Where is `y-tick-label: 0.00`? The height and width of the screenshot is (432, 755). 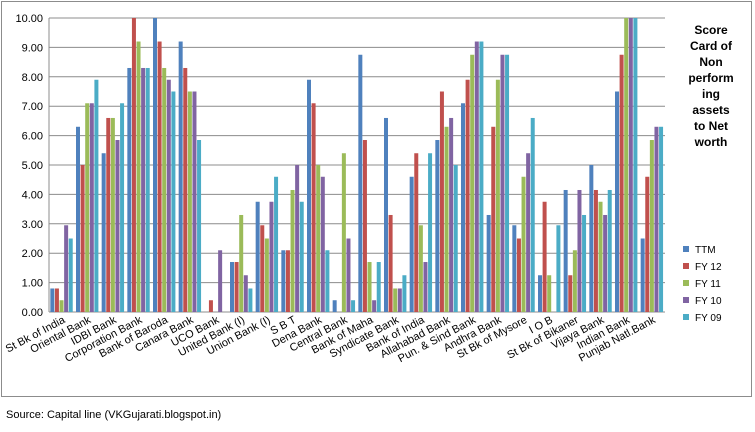 y-tick-label: 0.00 is located at coordinates (32, 313).